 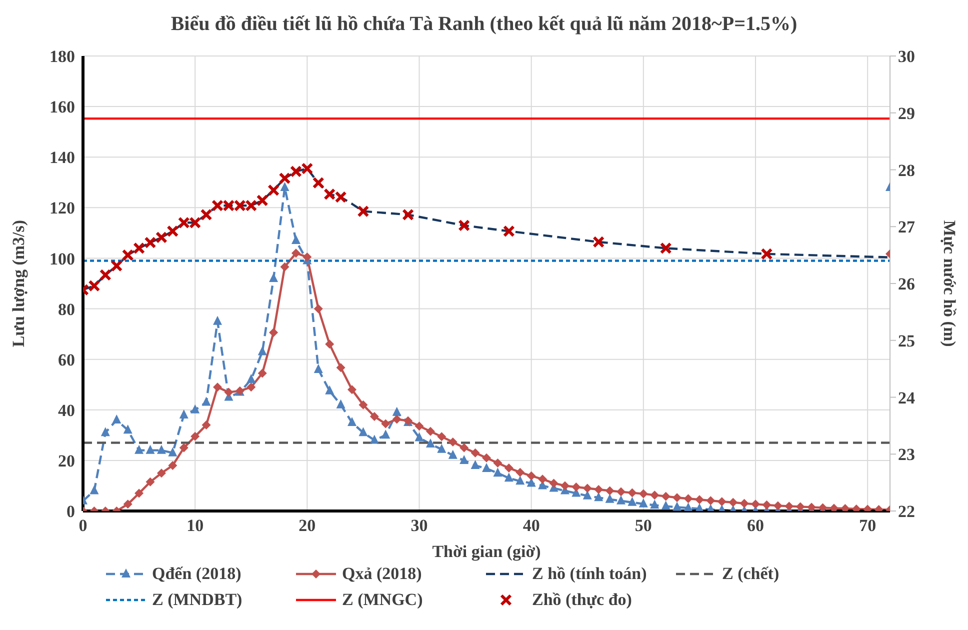 What do you see at coordinates (66, 360) in the screenshot?
I see `y-tick-label: 60` at bounding box center [66, 360].